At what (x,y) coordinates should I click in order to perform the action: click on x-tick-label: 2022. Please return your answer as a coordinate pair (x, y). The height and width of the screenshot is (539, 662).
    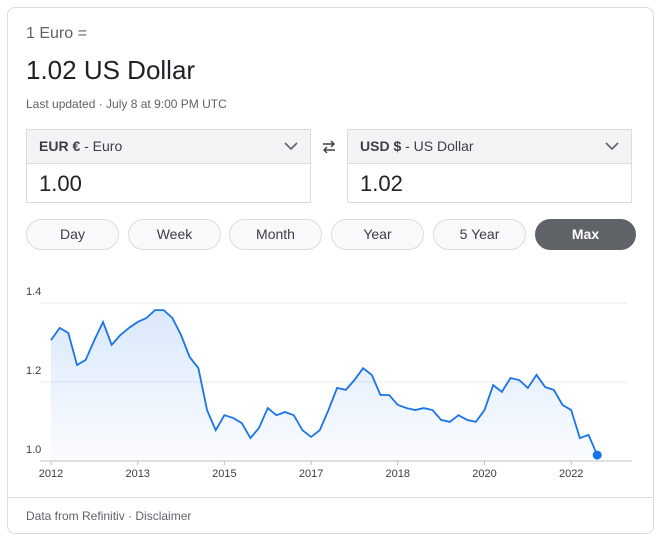
    Looking at the image, I should click on (571, 474).